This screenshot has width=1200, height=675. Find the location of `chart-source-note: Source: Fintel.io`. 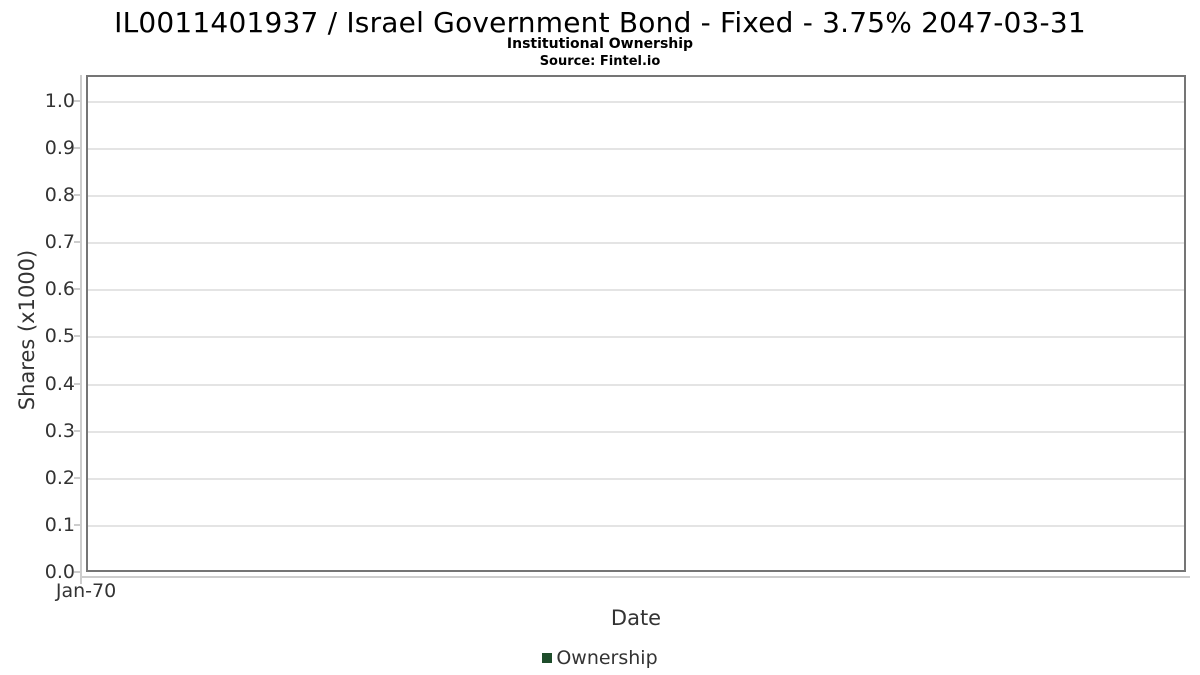

chart-source-note: Source: Fintel.io is located at coordinates (600, 61).